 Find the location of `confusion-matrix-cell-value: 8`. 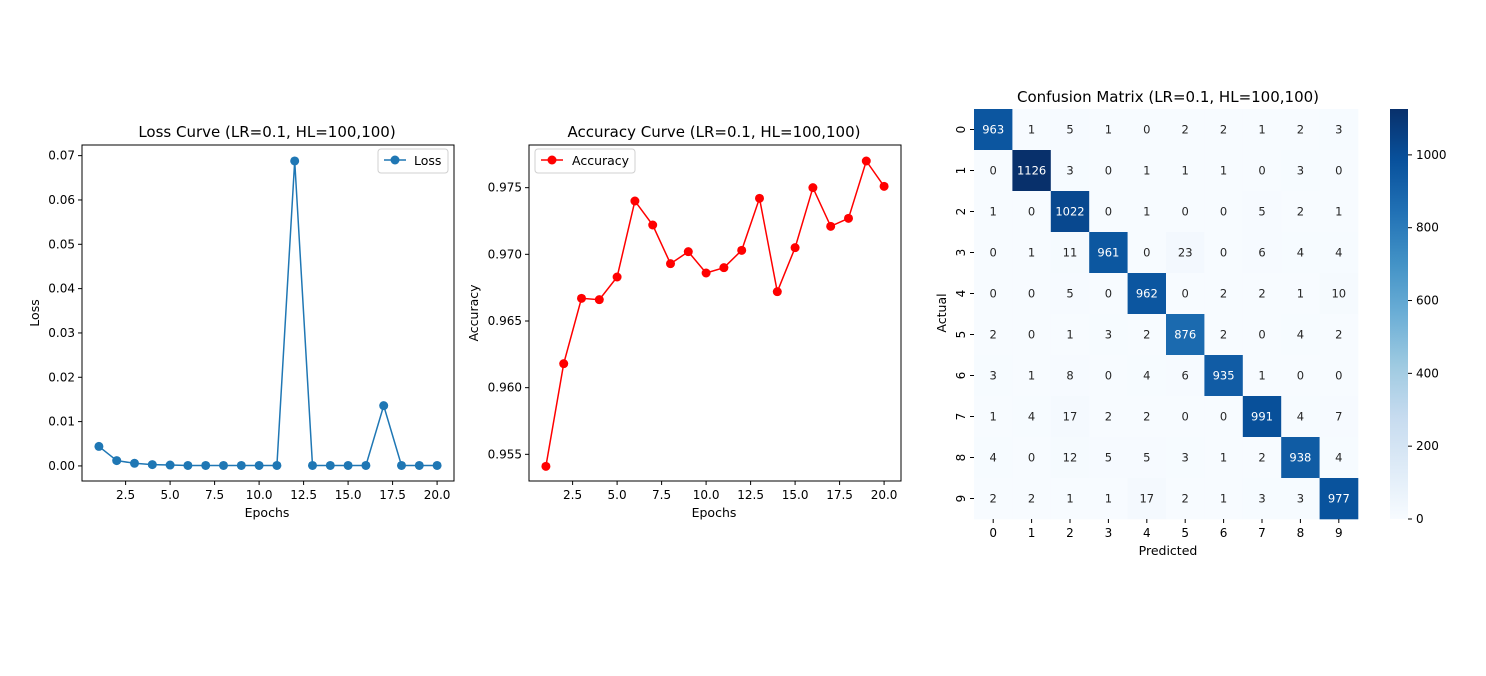

confusion-matrix-cell-value: 8 is located at coordinates (1069, 376).